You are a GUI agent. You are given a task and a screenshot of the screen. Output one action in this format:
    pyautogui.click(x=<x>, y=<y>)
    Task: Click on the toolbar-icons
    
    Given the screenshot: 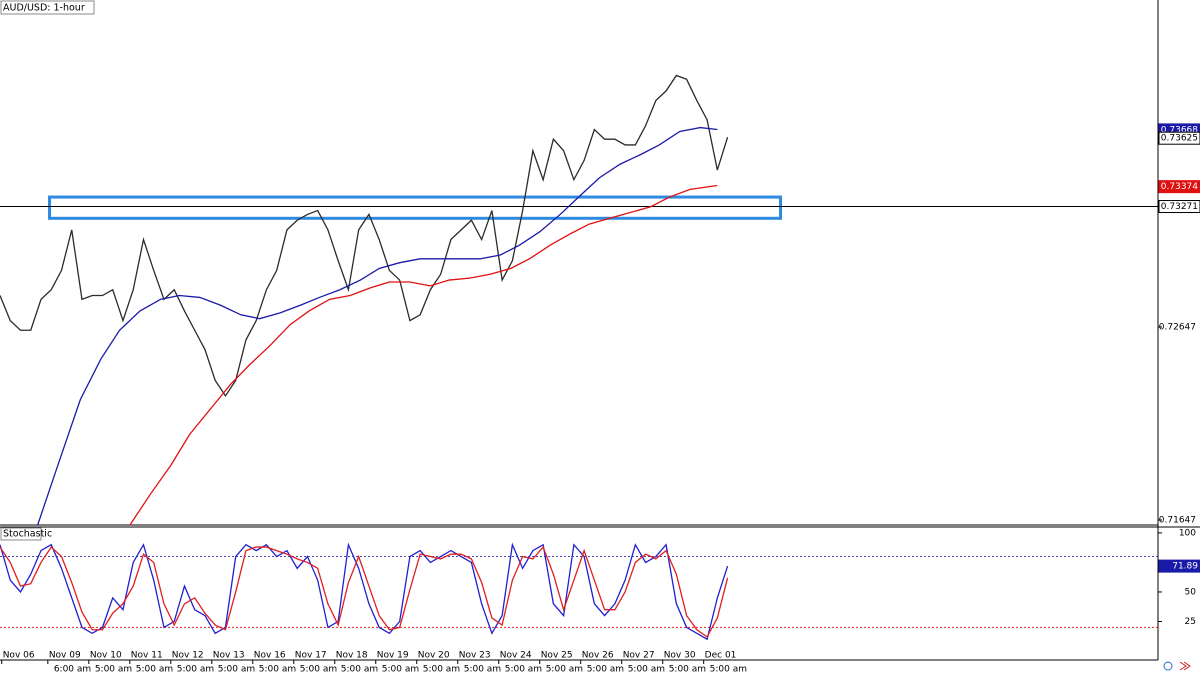 What is the action you would take?
    pyautogui.click(x=1177, y=666)
    